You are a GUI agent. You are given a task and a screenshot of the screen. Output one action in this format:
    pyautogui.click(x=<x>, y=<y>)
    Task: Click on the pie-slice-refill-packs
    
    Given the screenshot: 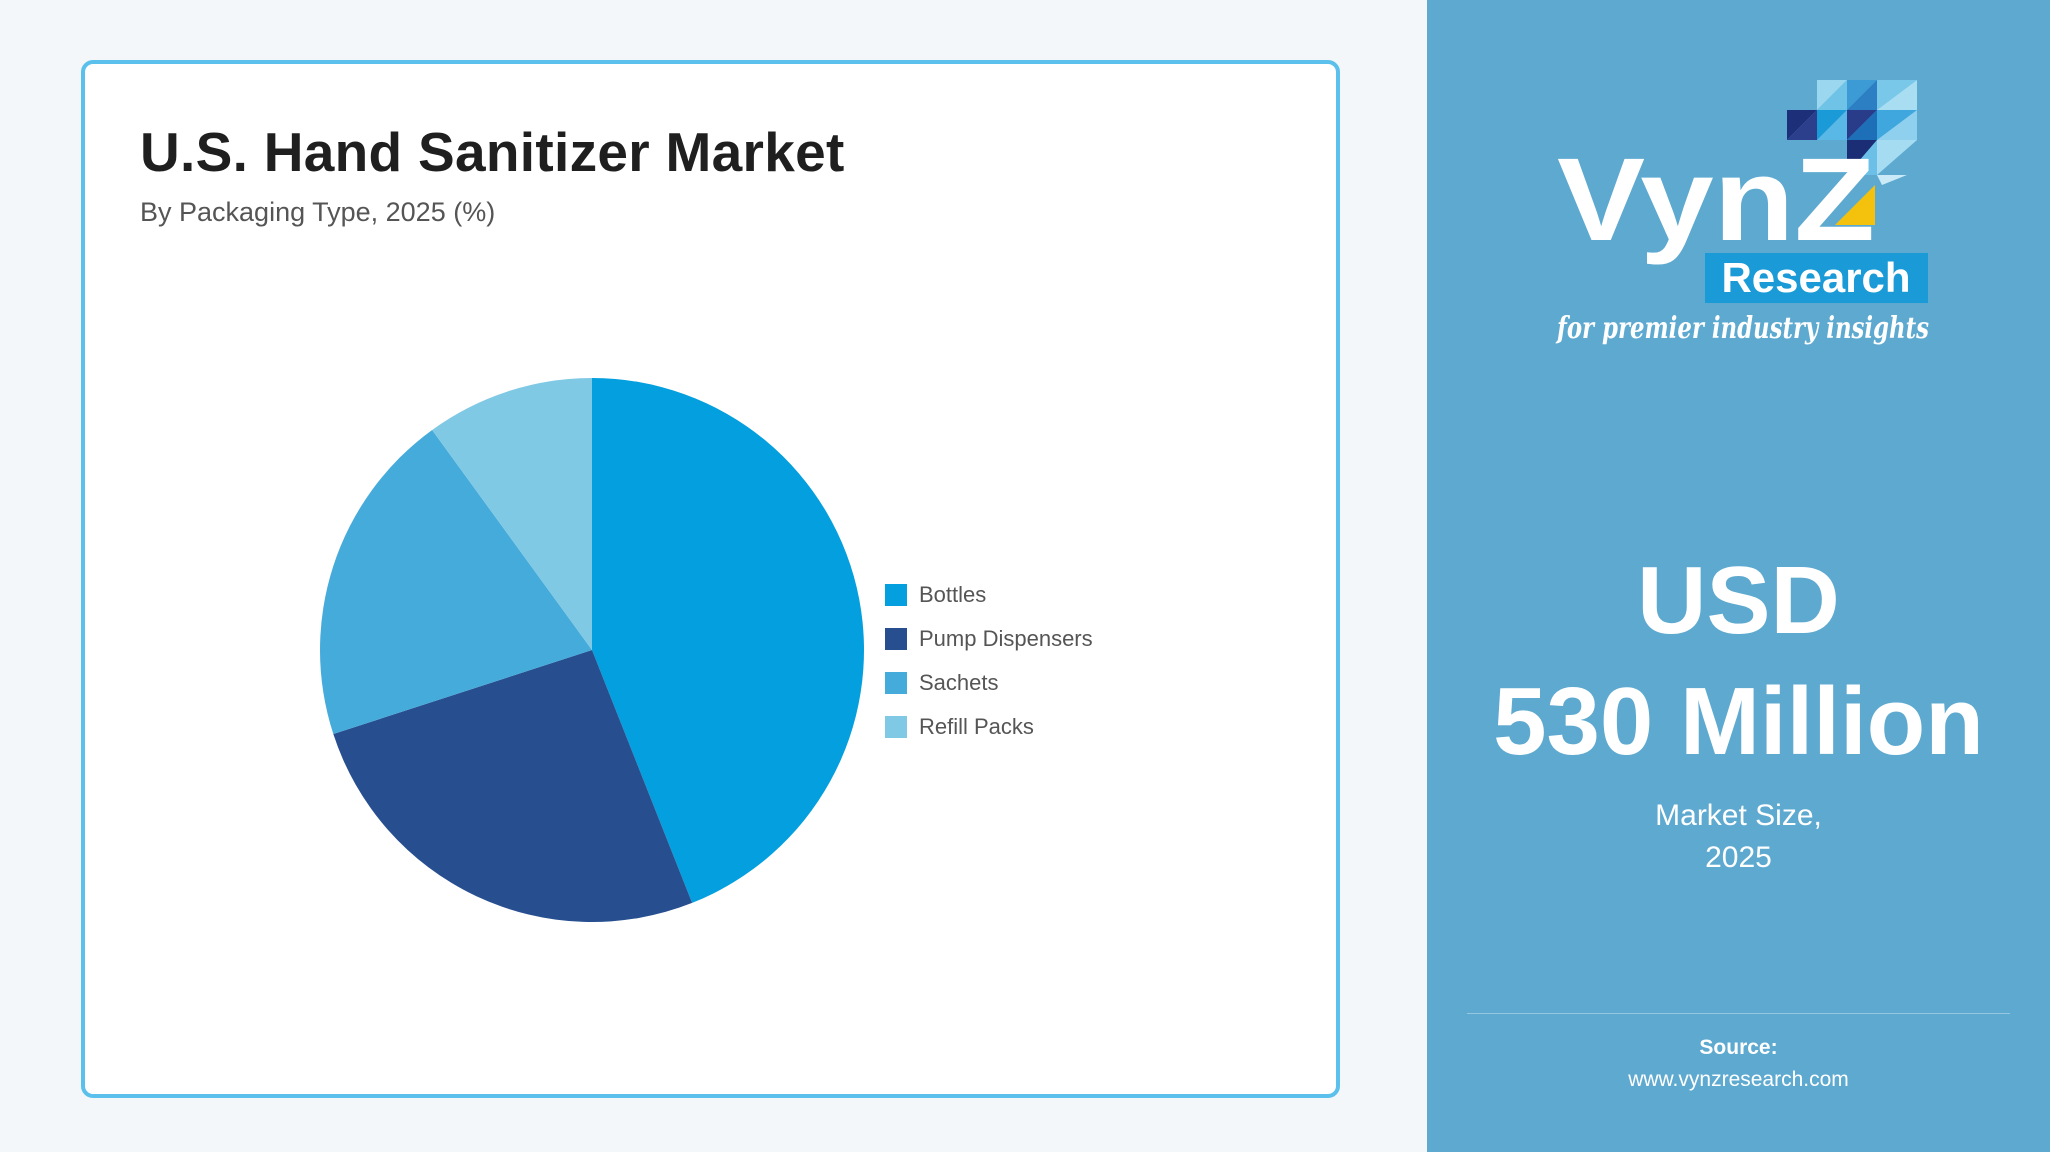 What is the action you would take?
    pyautogui.click(x=512, y=514)
    